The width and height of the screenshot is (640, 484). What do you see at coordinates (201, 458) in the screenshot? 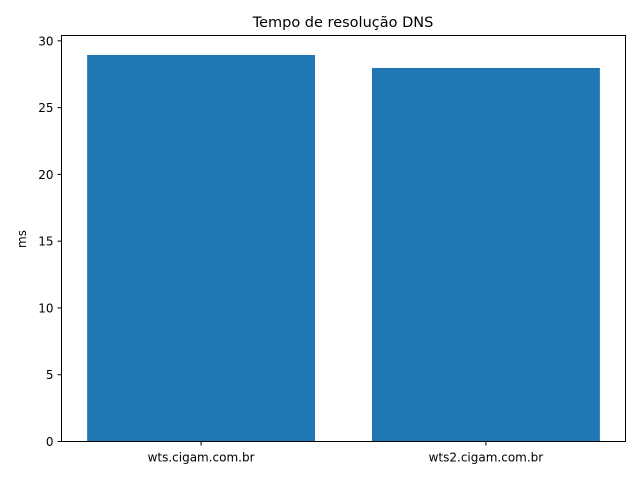
I see `x-tick-label: wts.cigam.com.br` at bounding box center [201, 458].